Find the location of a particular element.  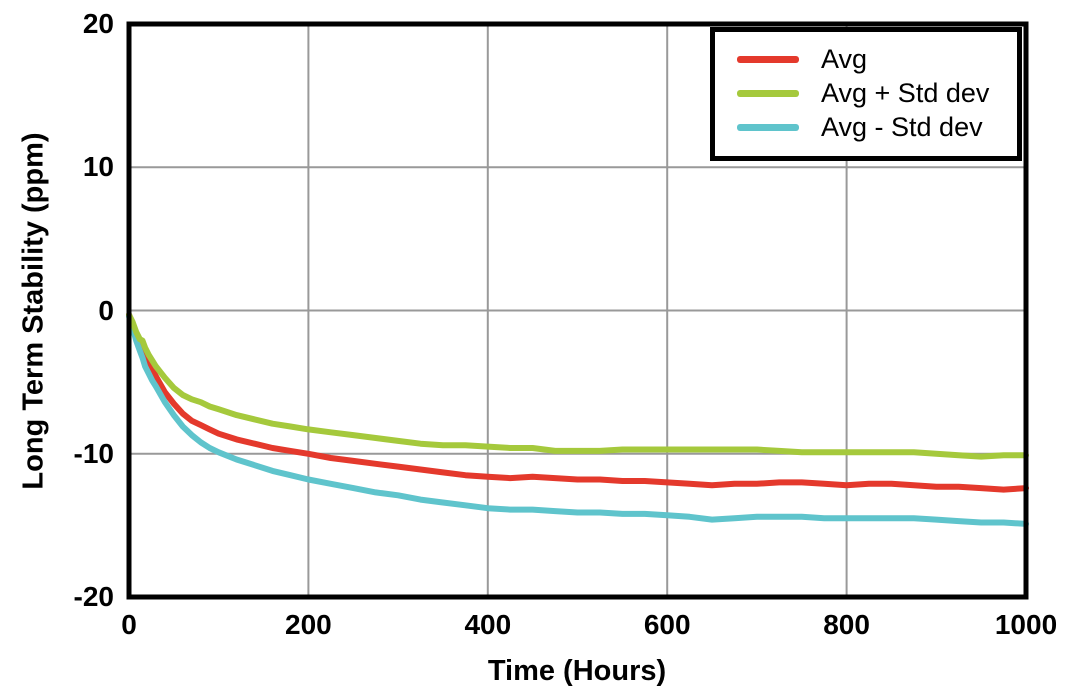

legend: Avg Avg + Std dev Avg - Std dev is located at coordinates (866, 94).